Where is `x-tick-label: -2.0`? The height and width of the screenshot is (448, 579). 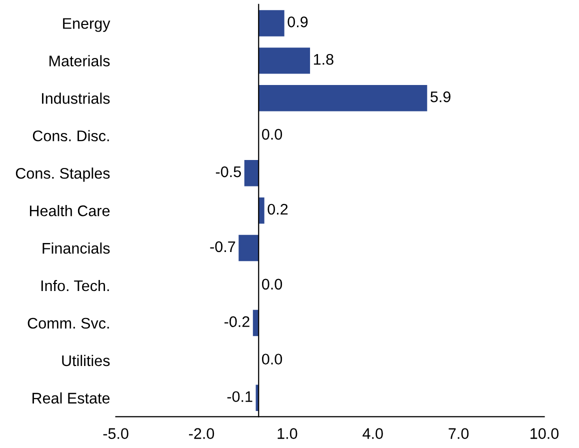 x-tick-label: -2.0 is located at coordinates (201, 433).